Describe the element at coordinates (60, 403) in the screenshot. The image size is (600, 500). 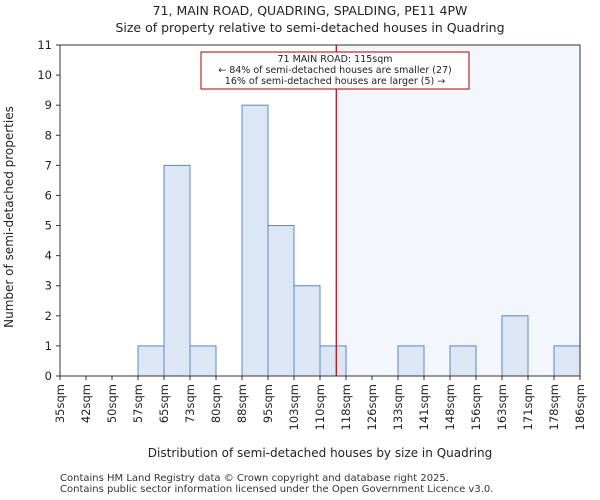
I see `x-tick-label: 35sqm` at that location.